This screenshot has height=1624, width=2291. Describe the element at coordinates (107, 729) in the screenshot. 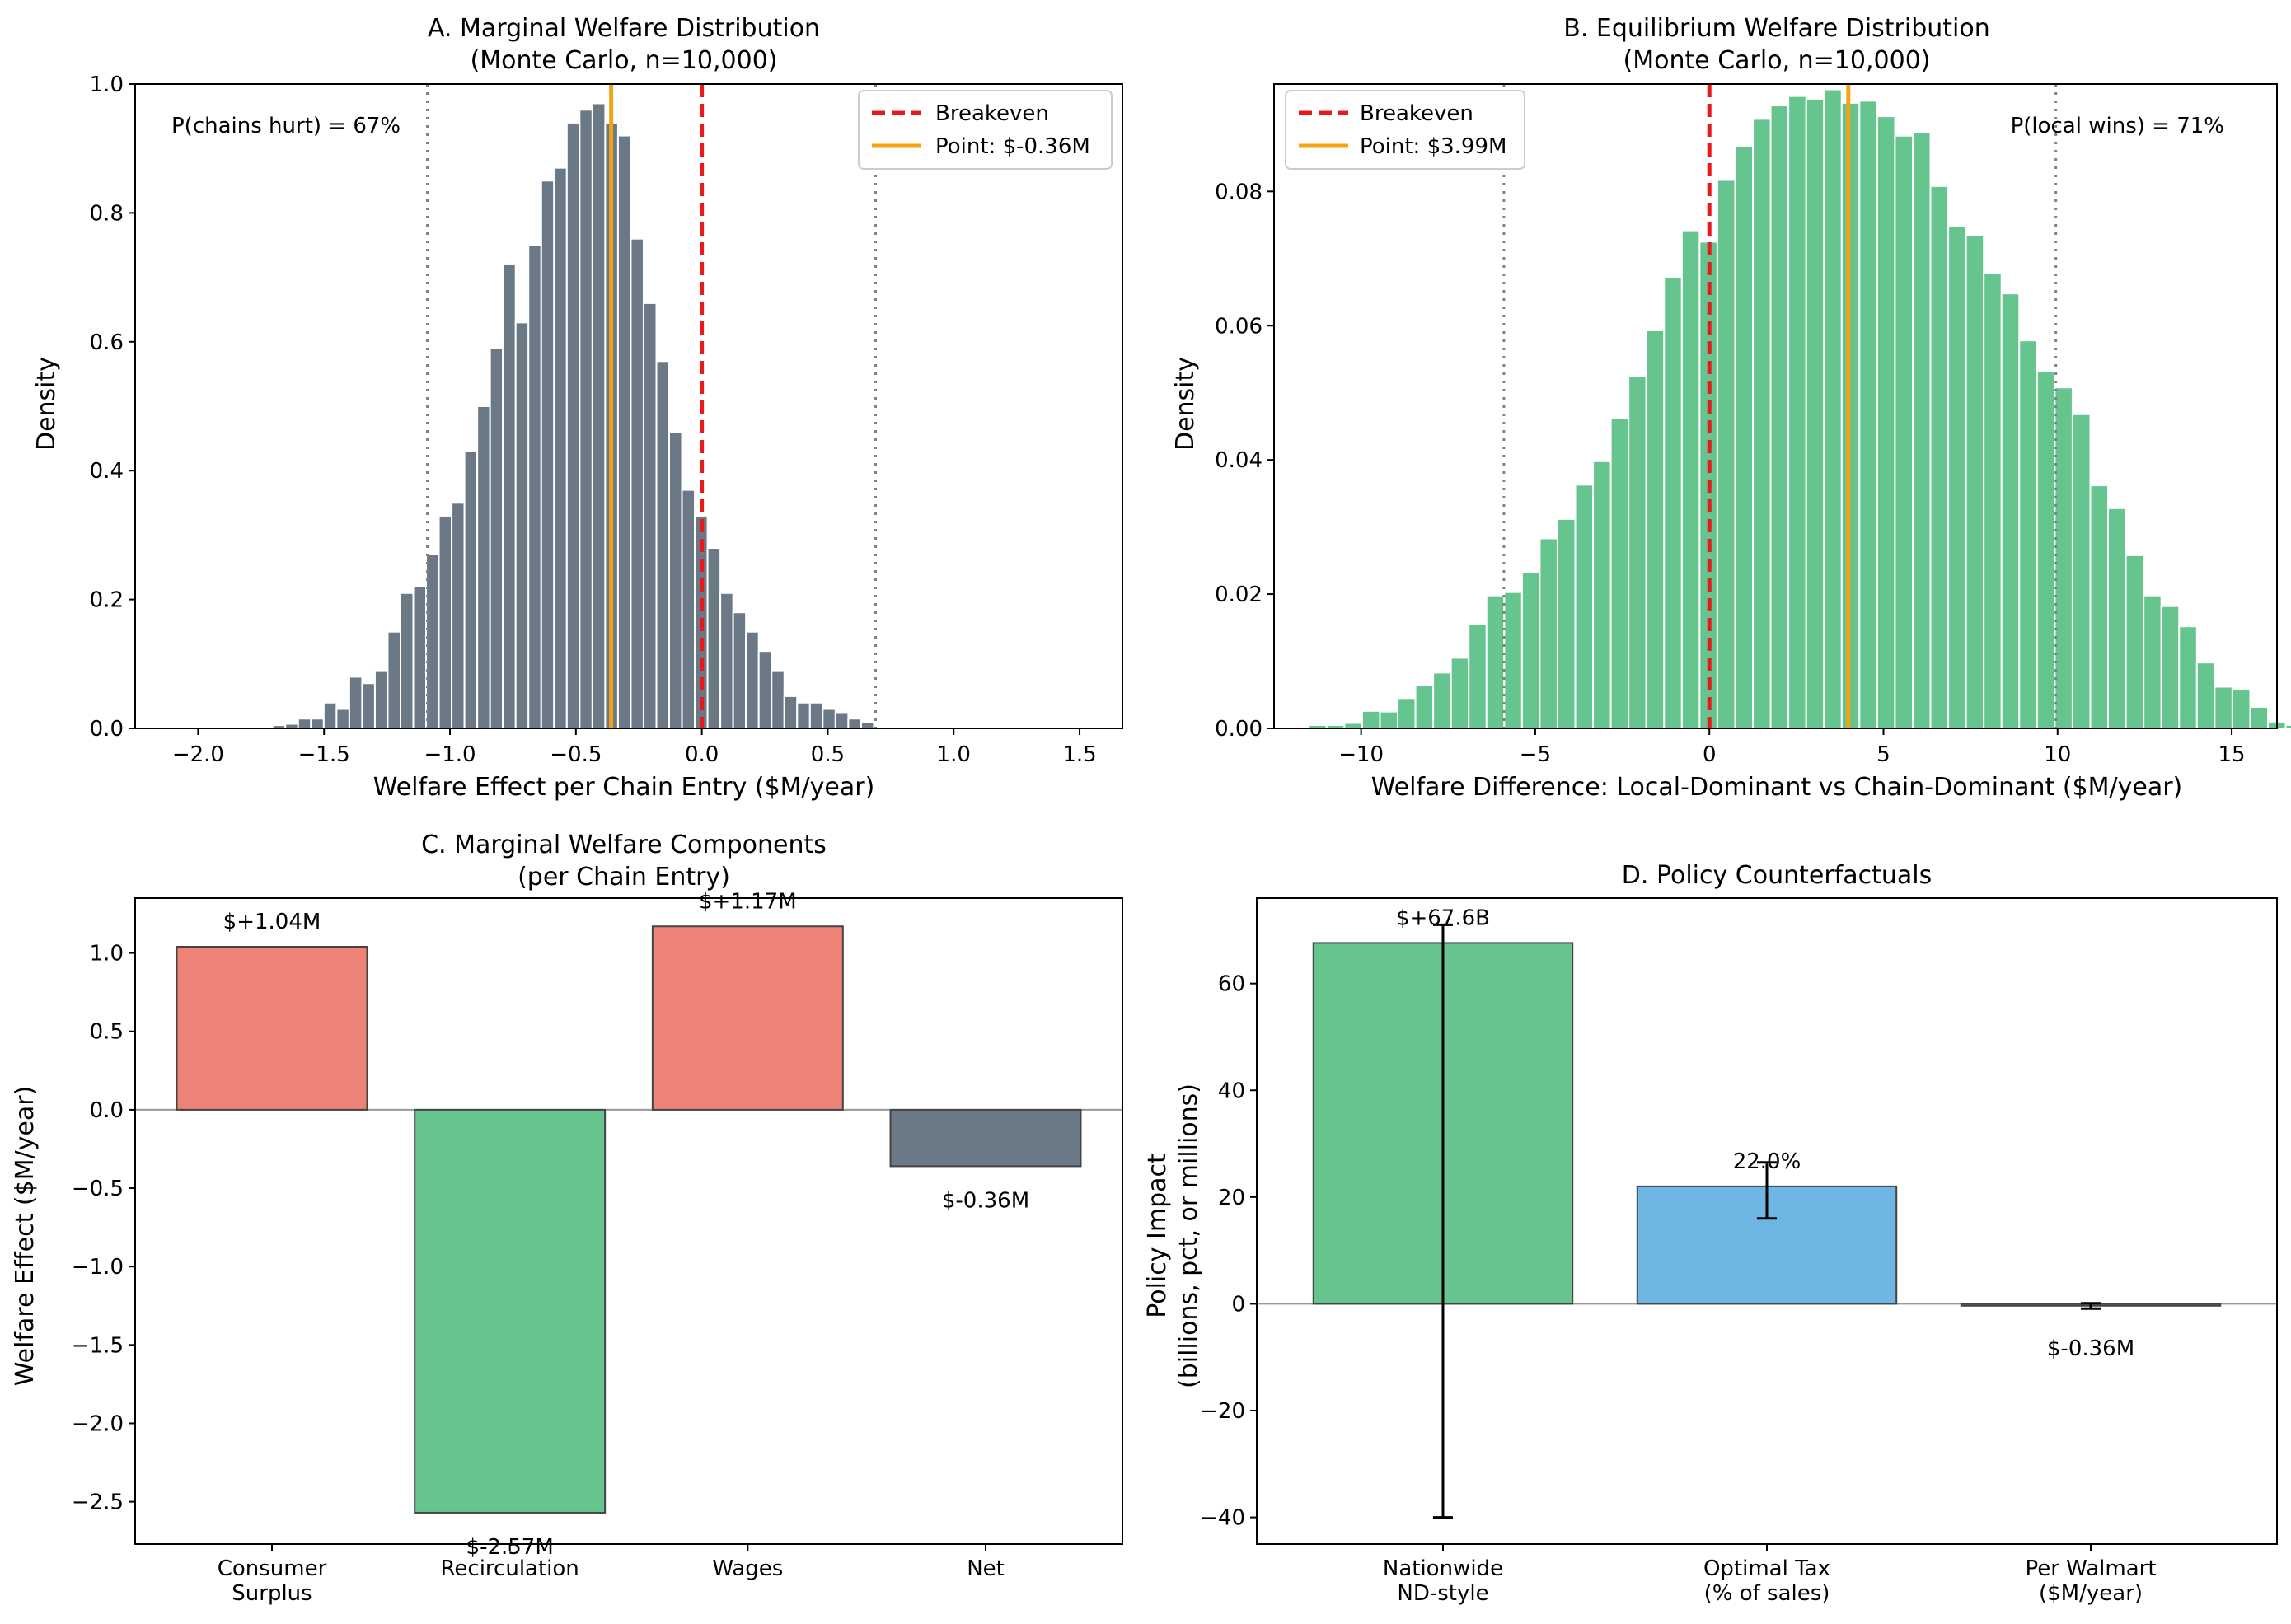

I see `panel-a-ytick-label: 0.0` at that location.